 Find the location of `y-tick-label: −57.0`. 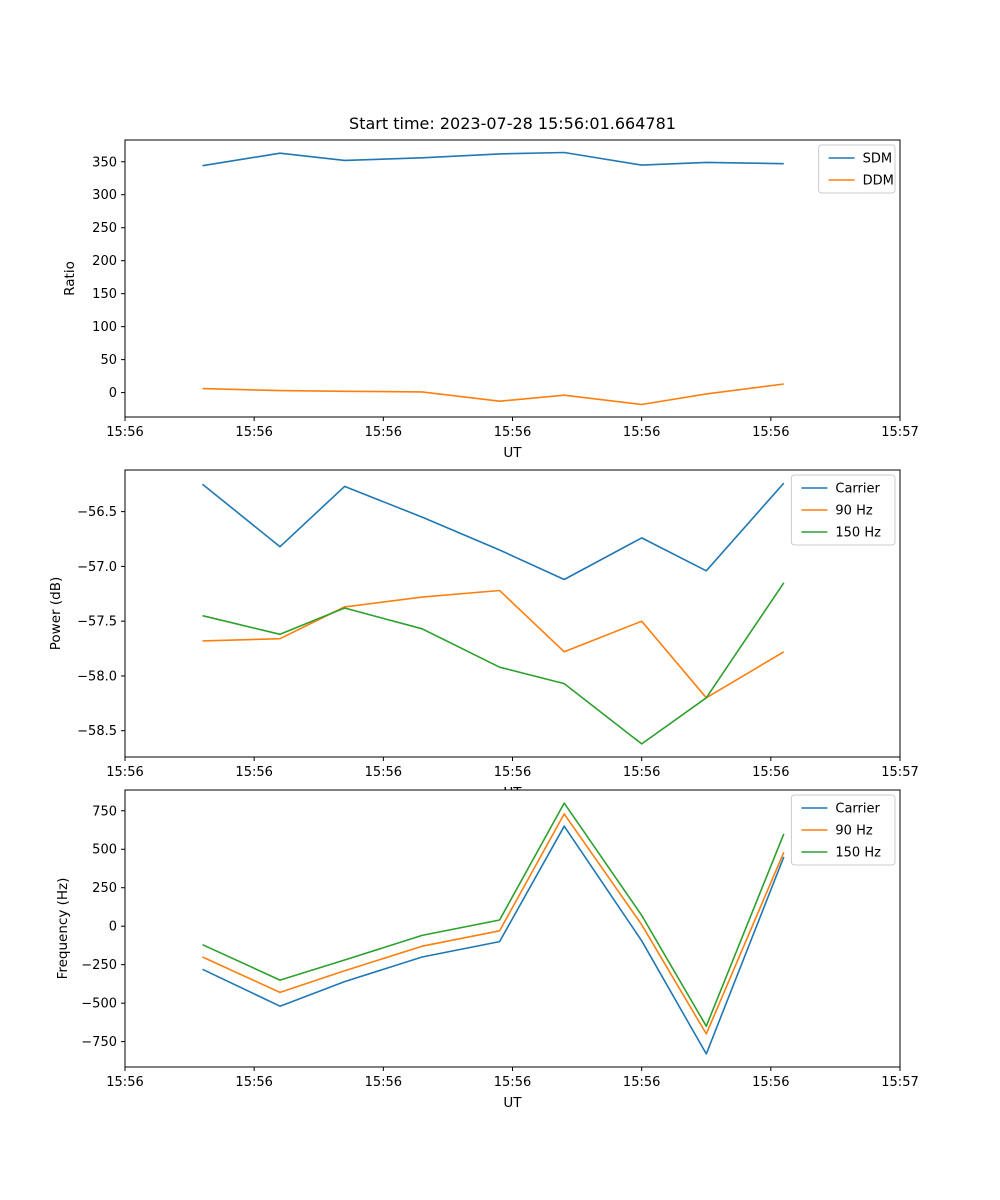

y-tick-label: −57.0 is located at coordinates (97, 567).